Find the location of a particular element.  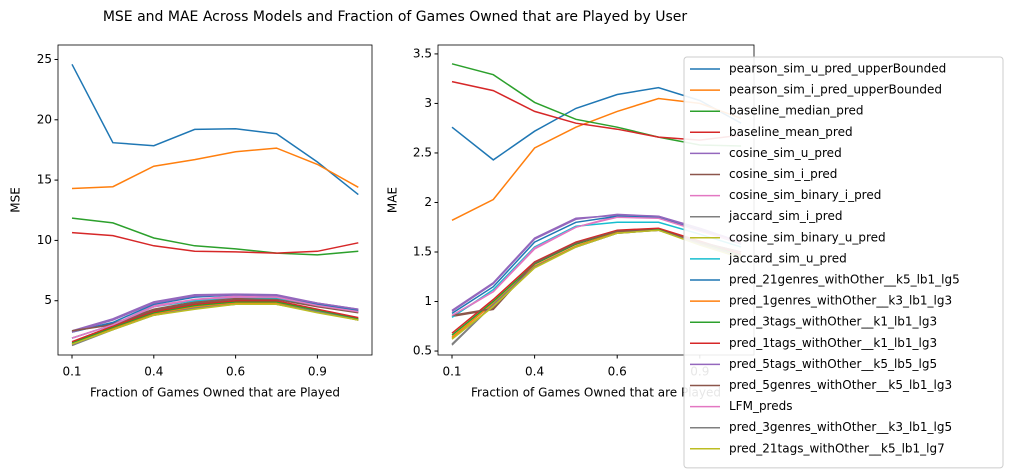

legend-label: baseline_mean_pred is located at coordinates (791, 132).